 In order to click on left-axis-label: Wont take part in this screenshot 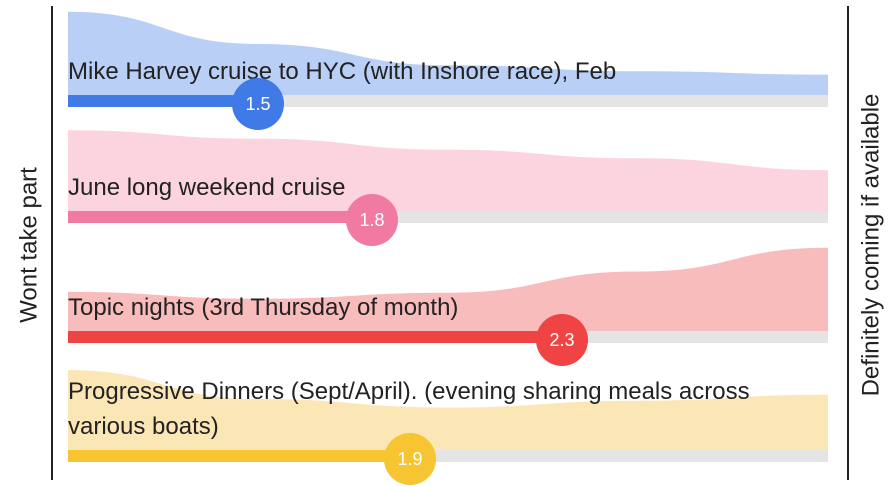, I will do `click(28, 245)`.